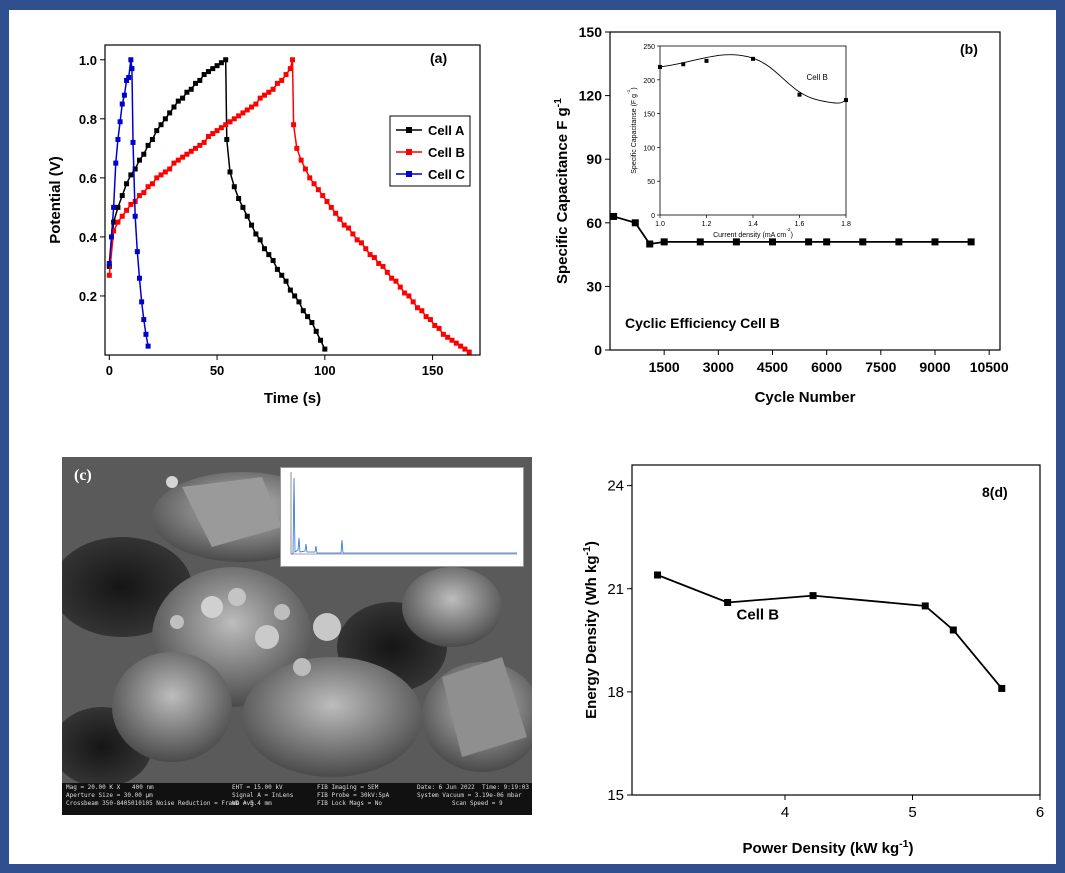  Describe the element at coordinates (591, 543) in the screenshot. I see `y-axis-label-d-end: )` at that location.